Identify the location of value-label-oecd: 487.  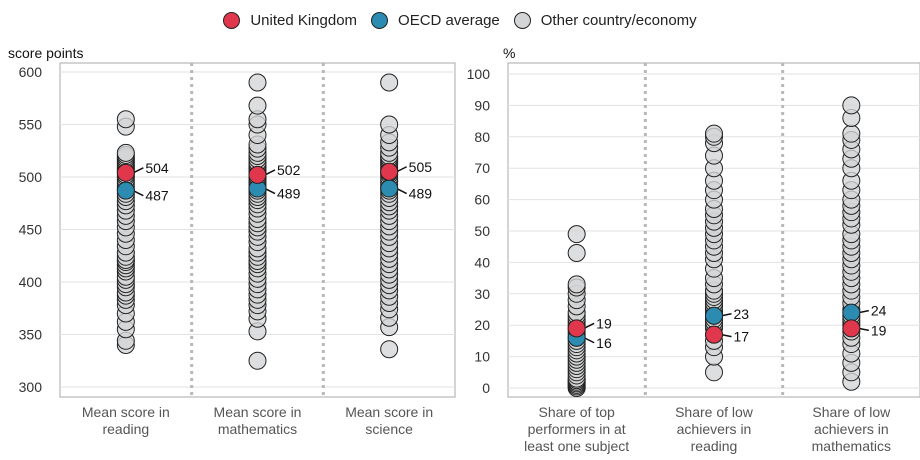
(157, 196).